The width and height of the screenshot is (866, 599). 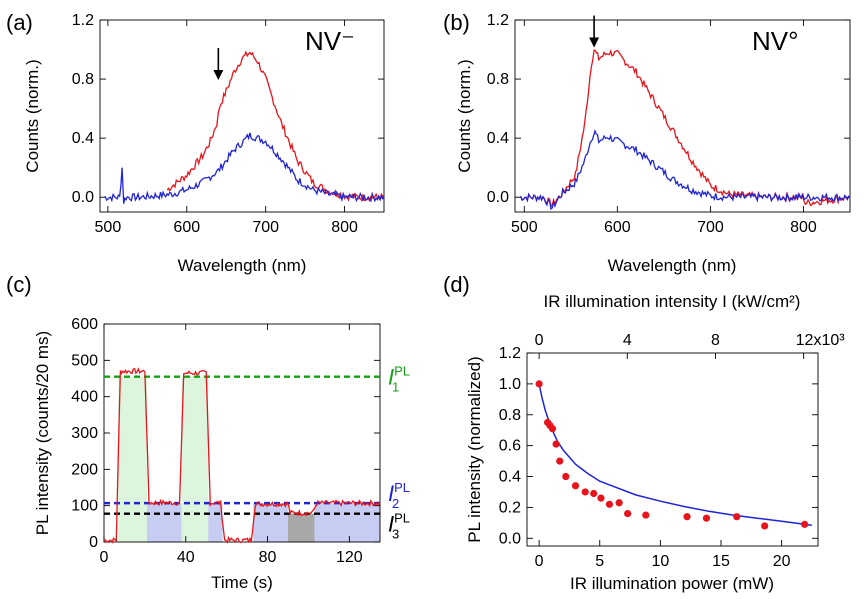 I want to click on panel0-species-label: NV⁻, so click(x=330, y=41).